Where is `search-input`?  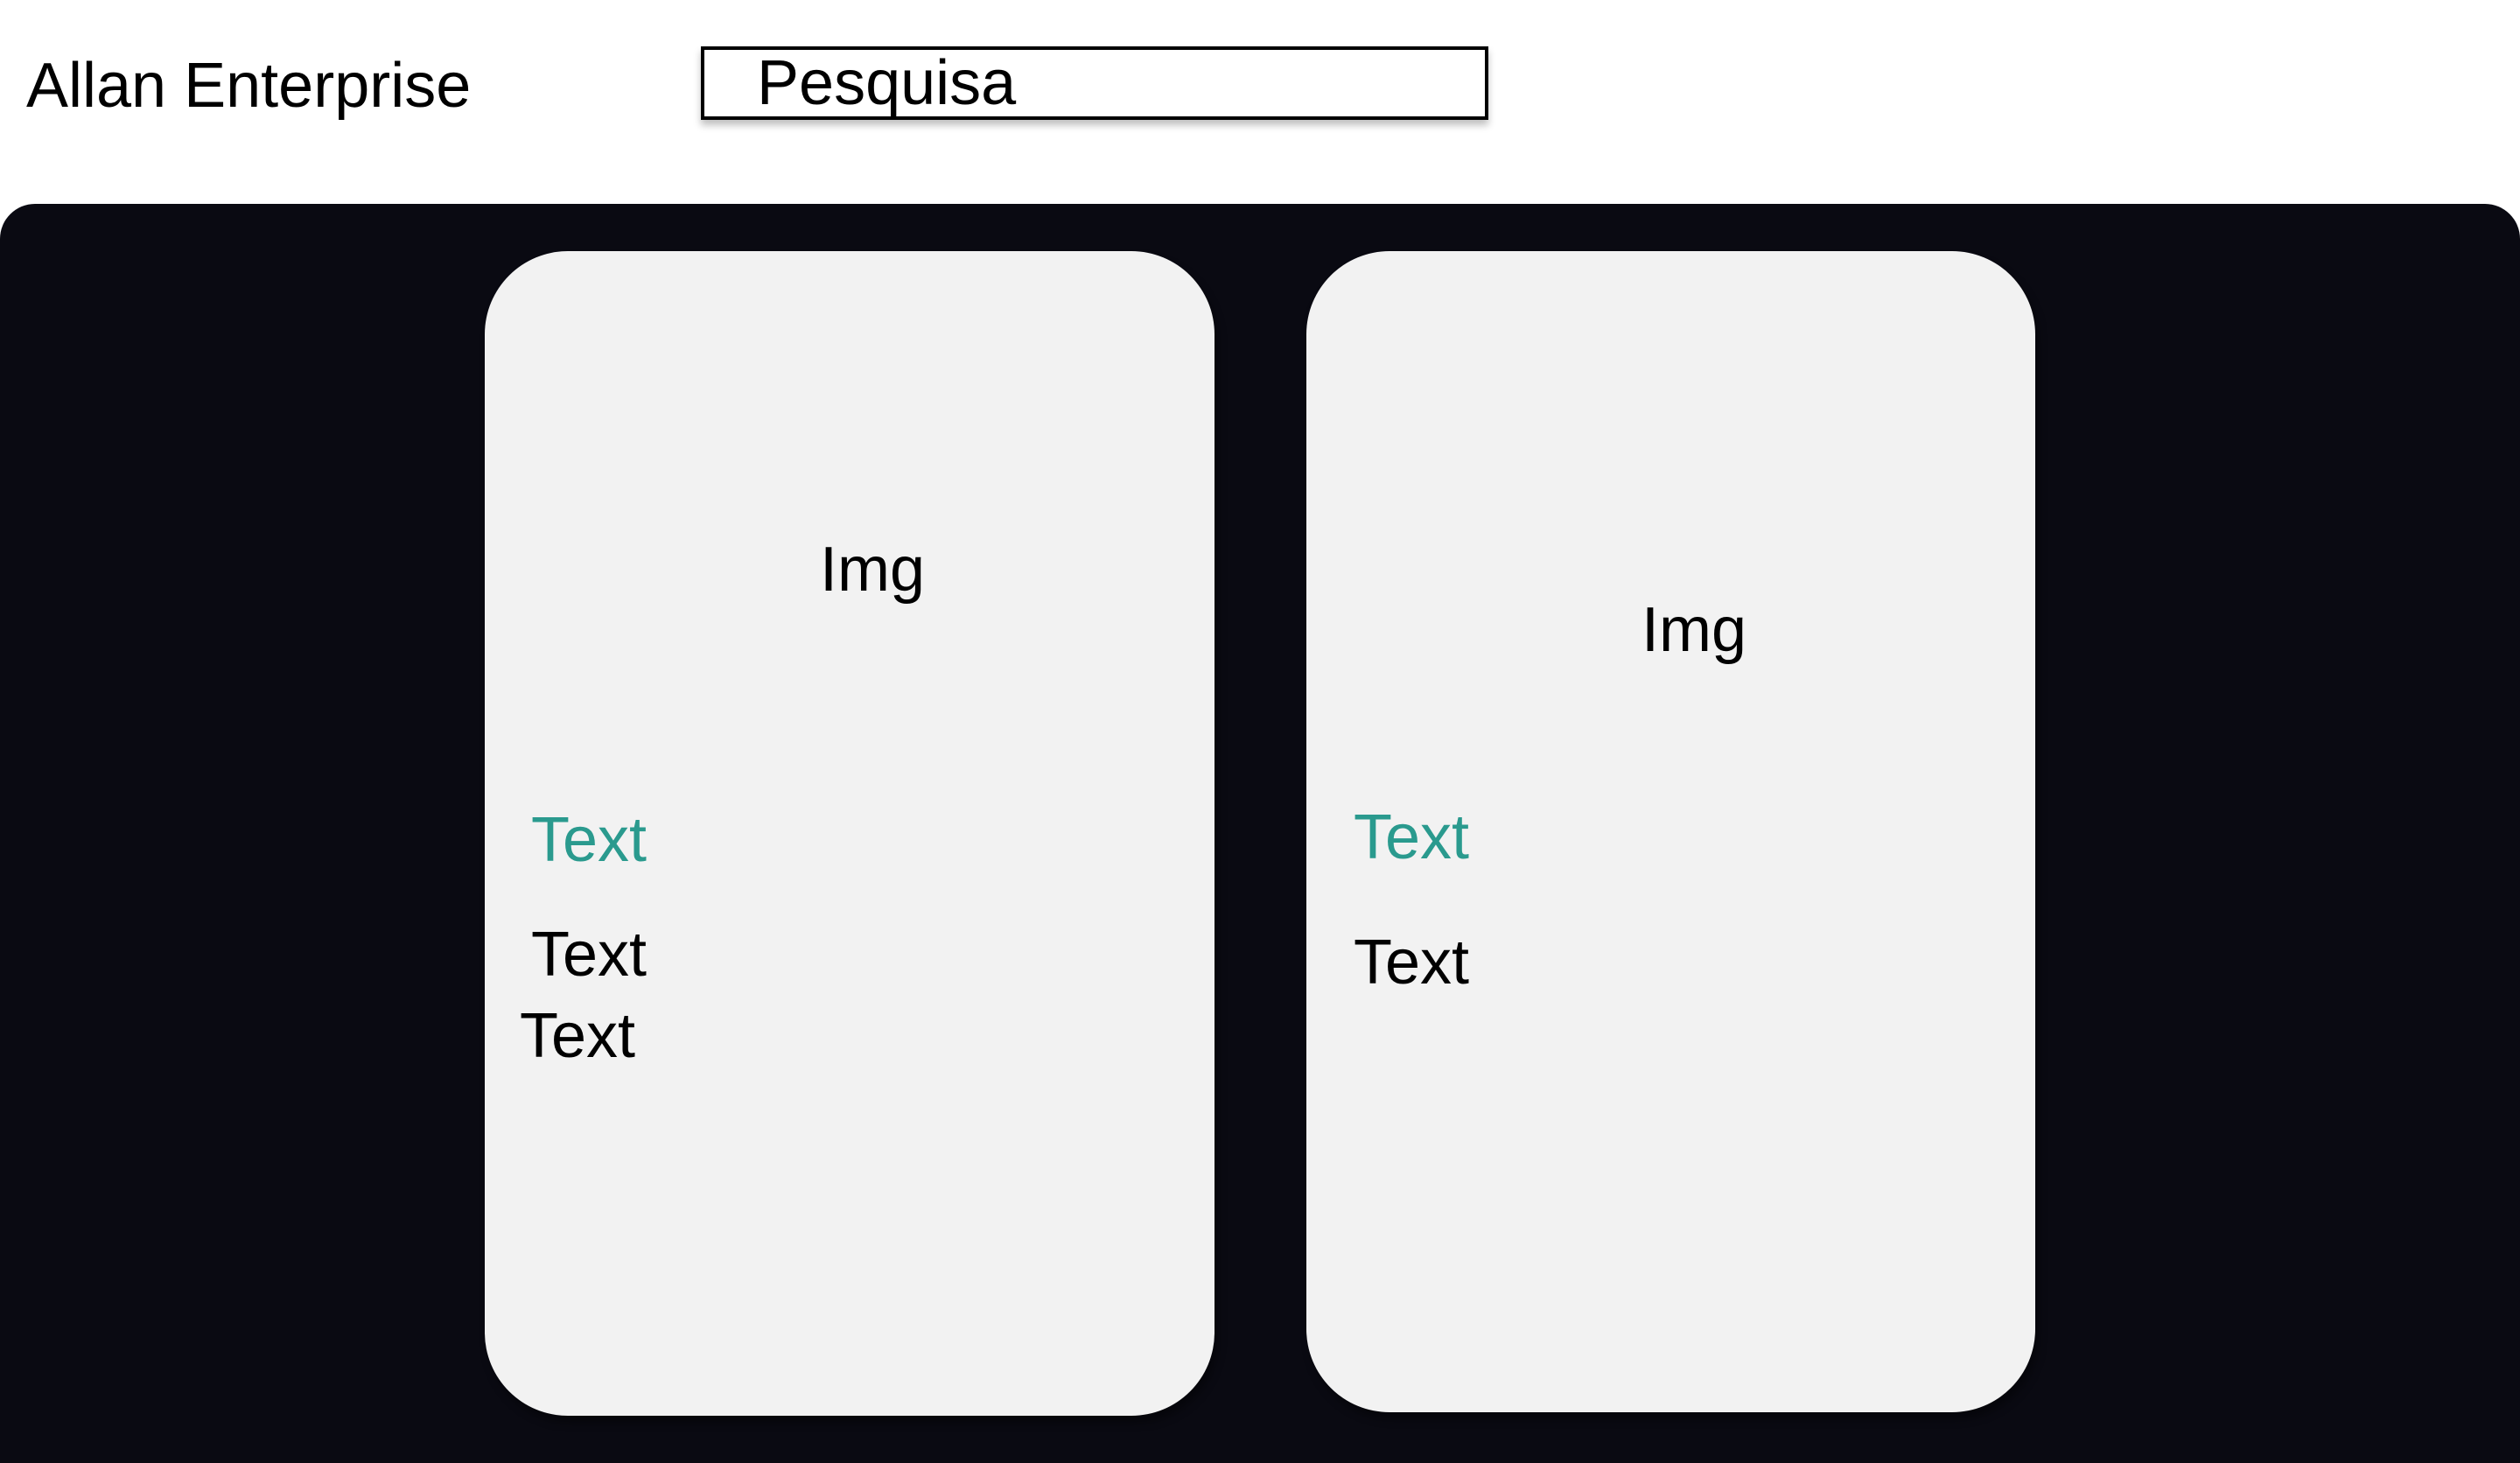
search-input is located at coordinates (1094, 83).